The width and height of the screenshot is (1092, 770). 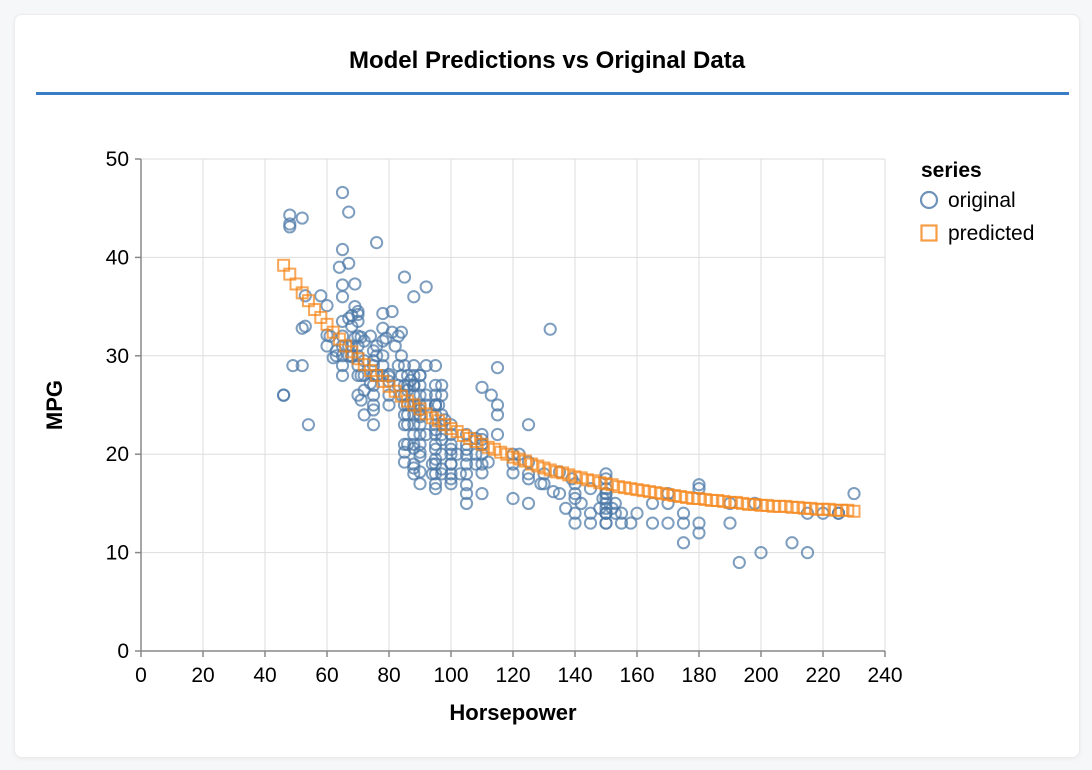 What do you see at coordinates (450, 675) in the screenshot?
I see `x-tick-label: 100` at bounding box center [450, 675].